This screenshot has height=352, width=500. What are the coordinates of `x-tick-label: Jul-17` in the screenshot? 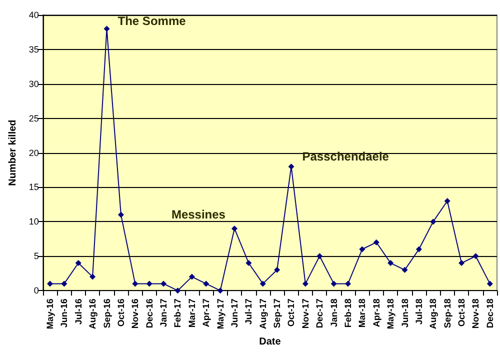 It's located at (249, 311).